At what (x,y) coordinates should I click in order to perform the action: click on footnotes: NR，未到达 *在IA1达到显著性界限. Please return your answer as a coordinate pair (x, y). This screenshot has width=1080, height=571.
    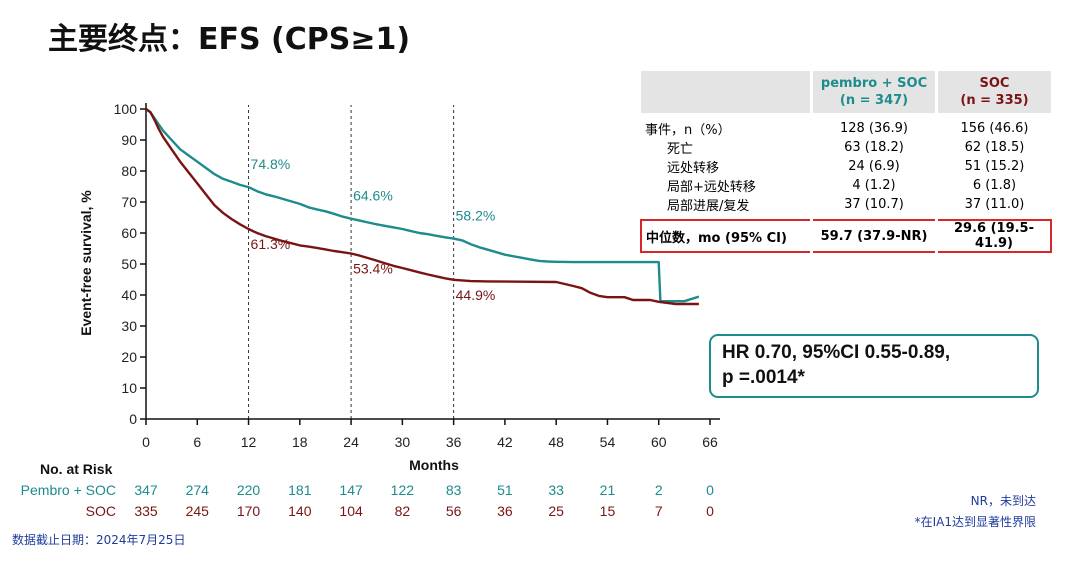
    Looking at the image, I should click on (975, 512).